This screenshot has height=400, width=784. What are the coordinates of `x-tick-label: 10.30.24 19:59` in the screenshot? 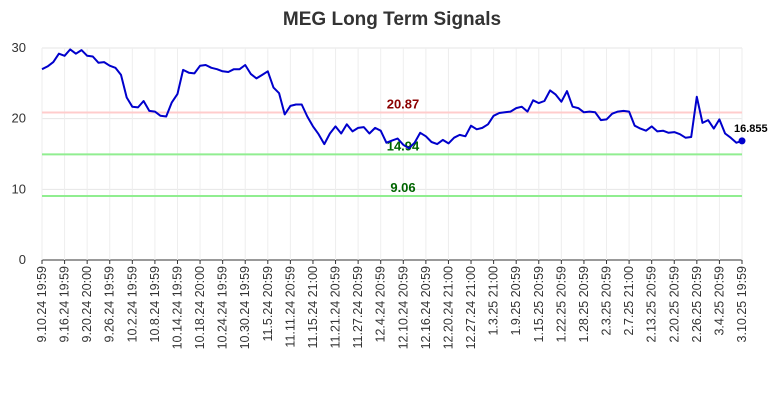 It's located at (245, 307).